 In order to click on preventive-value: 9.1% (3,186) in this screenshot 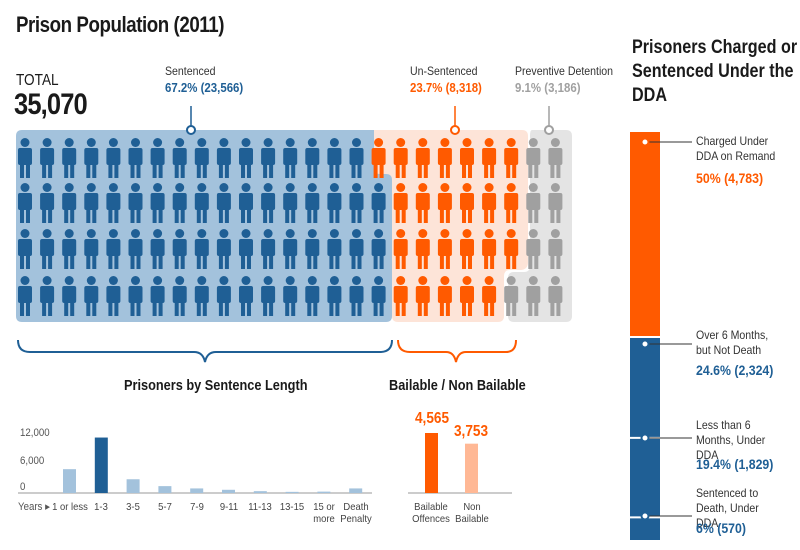, I will do `click(548, 87)`.